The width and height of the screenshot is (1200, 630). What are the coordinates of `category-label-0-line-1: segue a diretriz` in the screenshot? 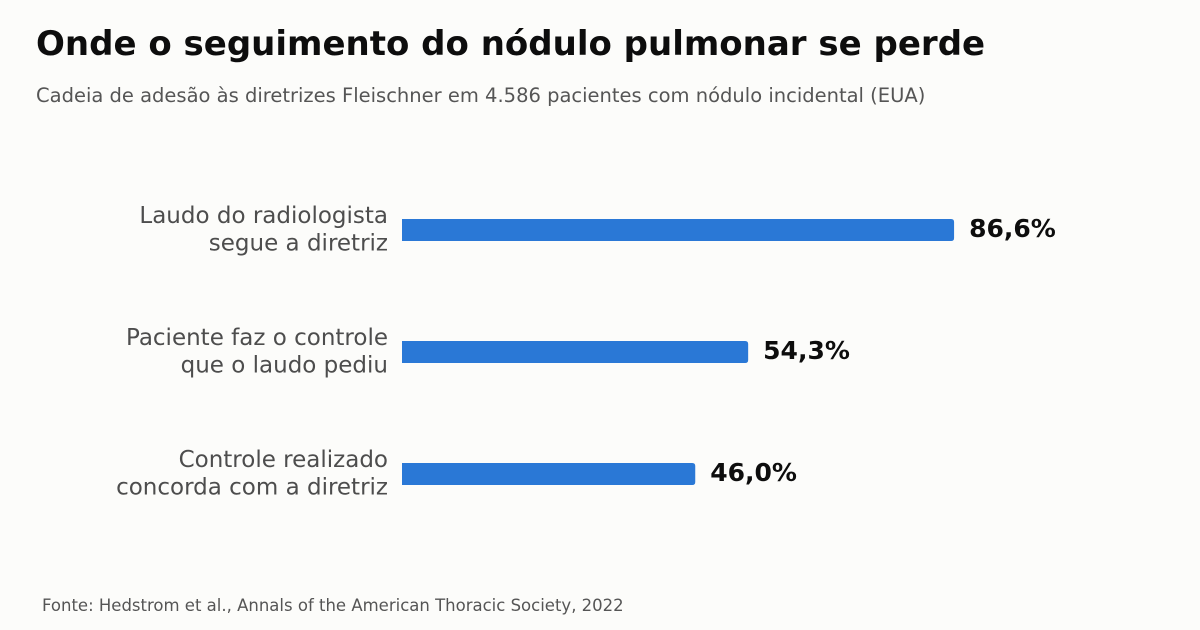 It's located at (298, 243).